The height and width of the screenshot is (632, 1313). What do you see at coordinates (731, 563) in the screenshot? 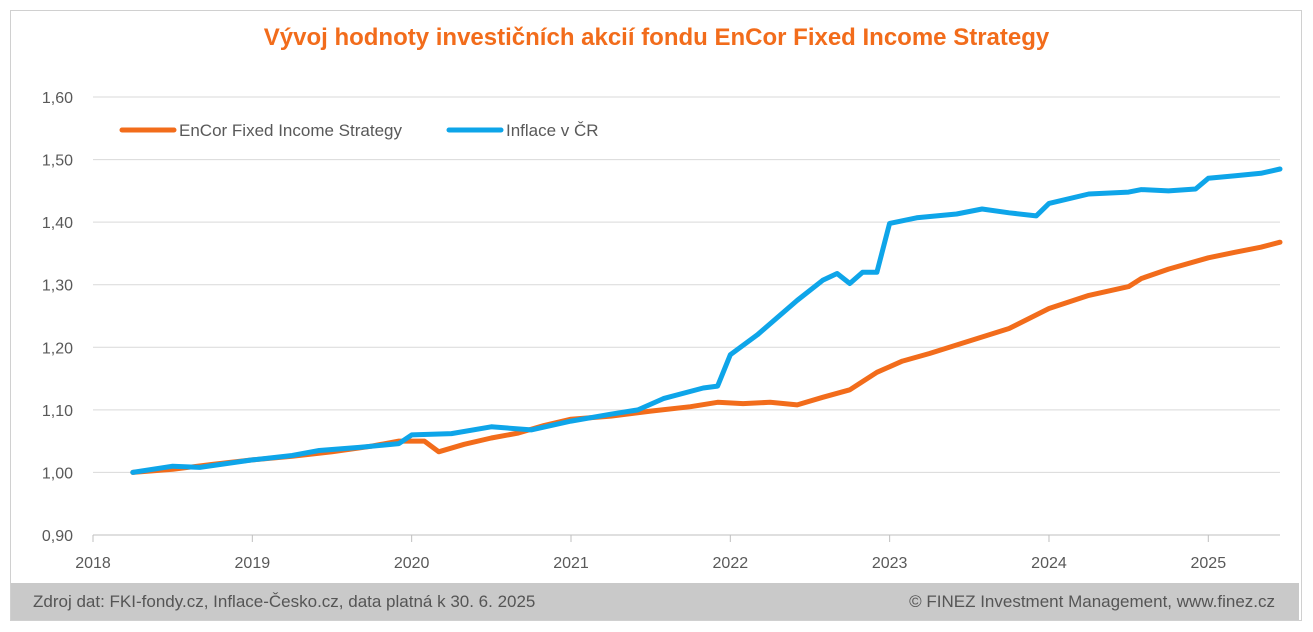
I see `x-tick-label: 2022` at bounding box center [731, 563].